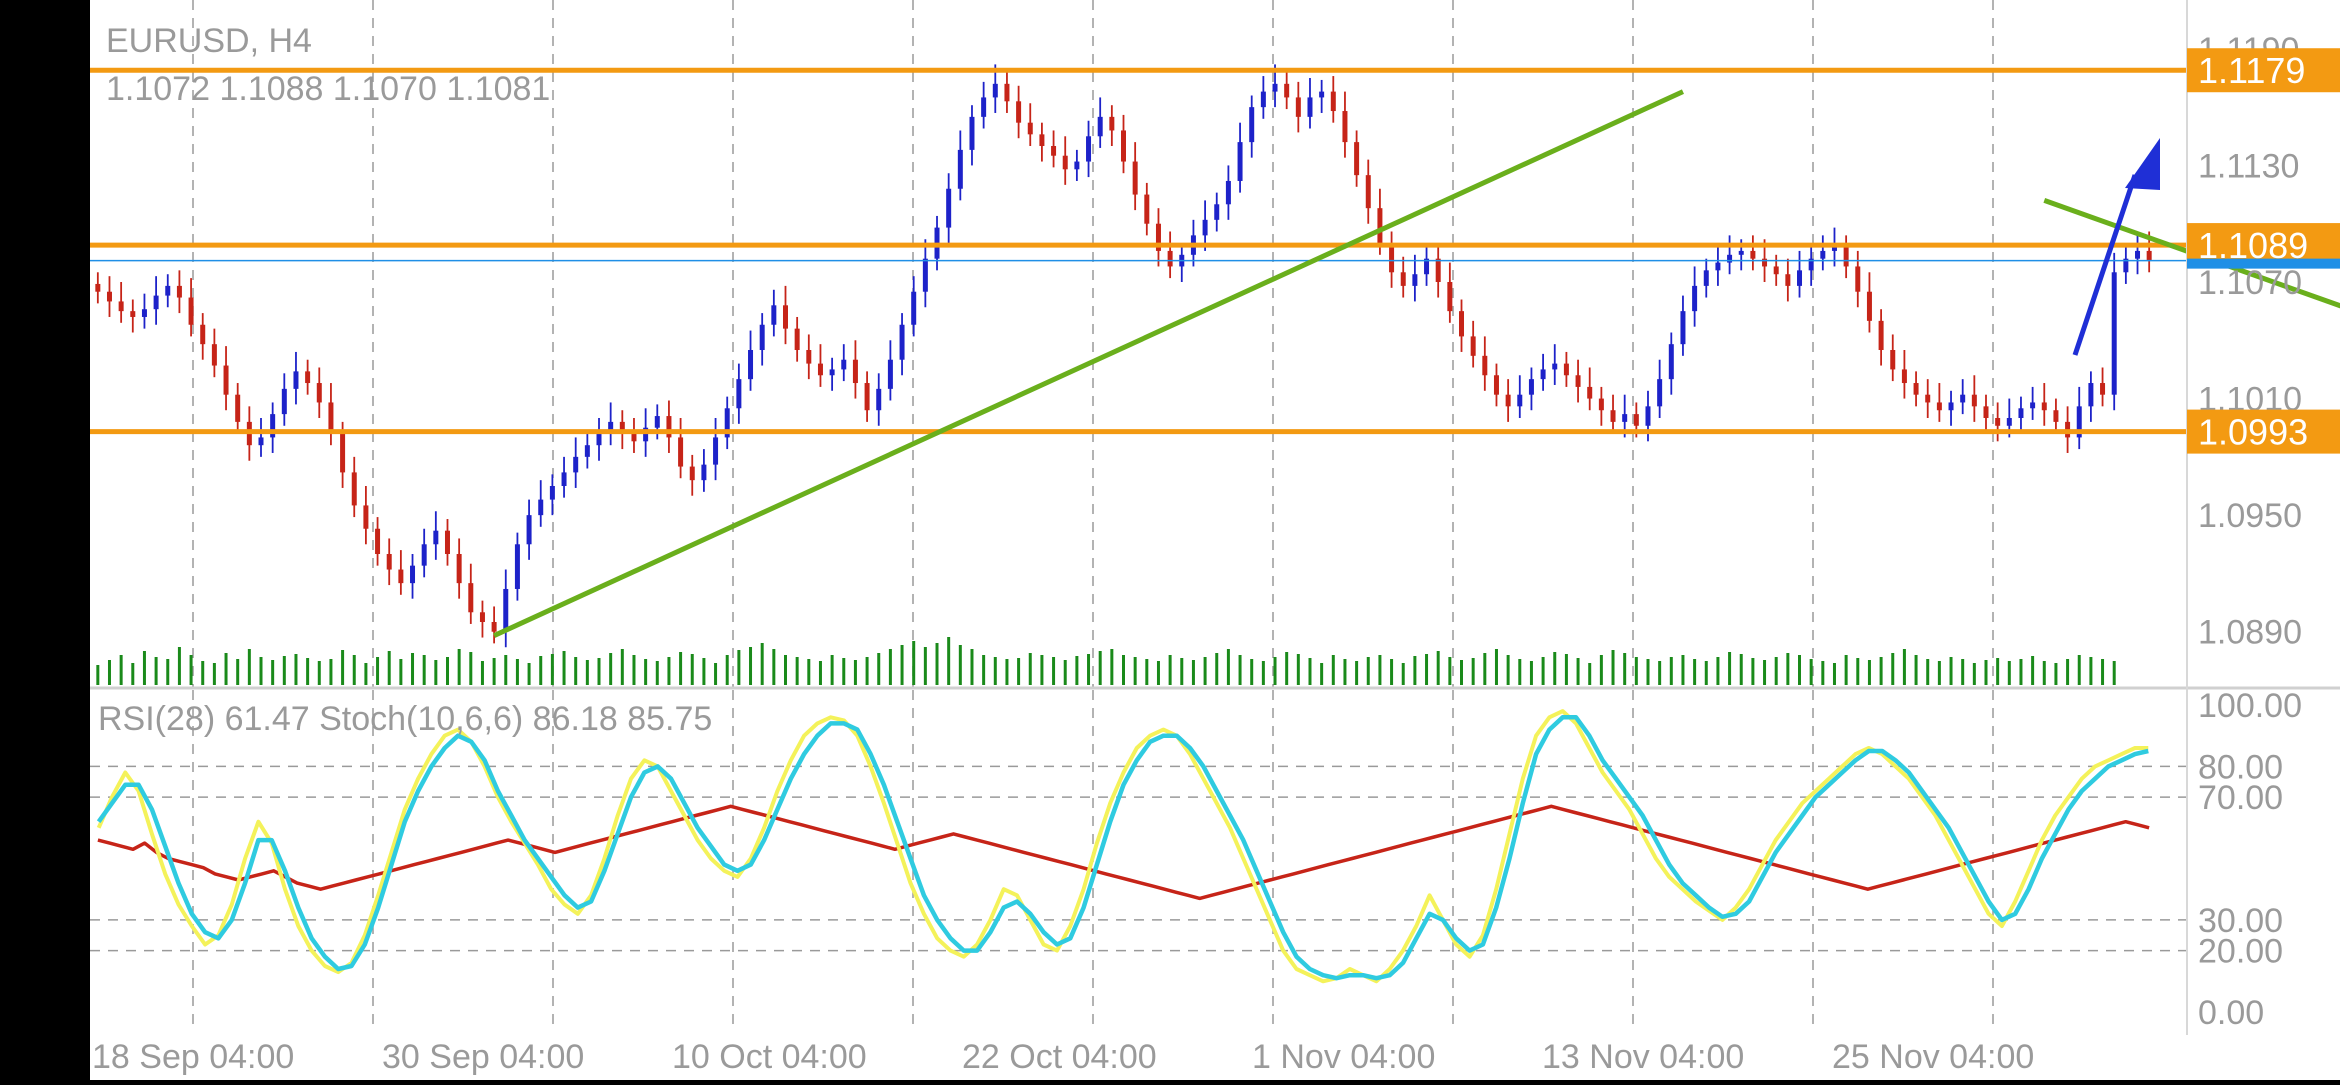 This screenshot has width=2340, height=1085. Describe the element at coordinates (2240, 921) in the screenshot. I see `osc-tick-3: 30.00` at that location.